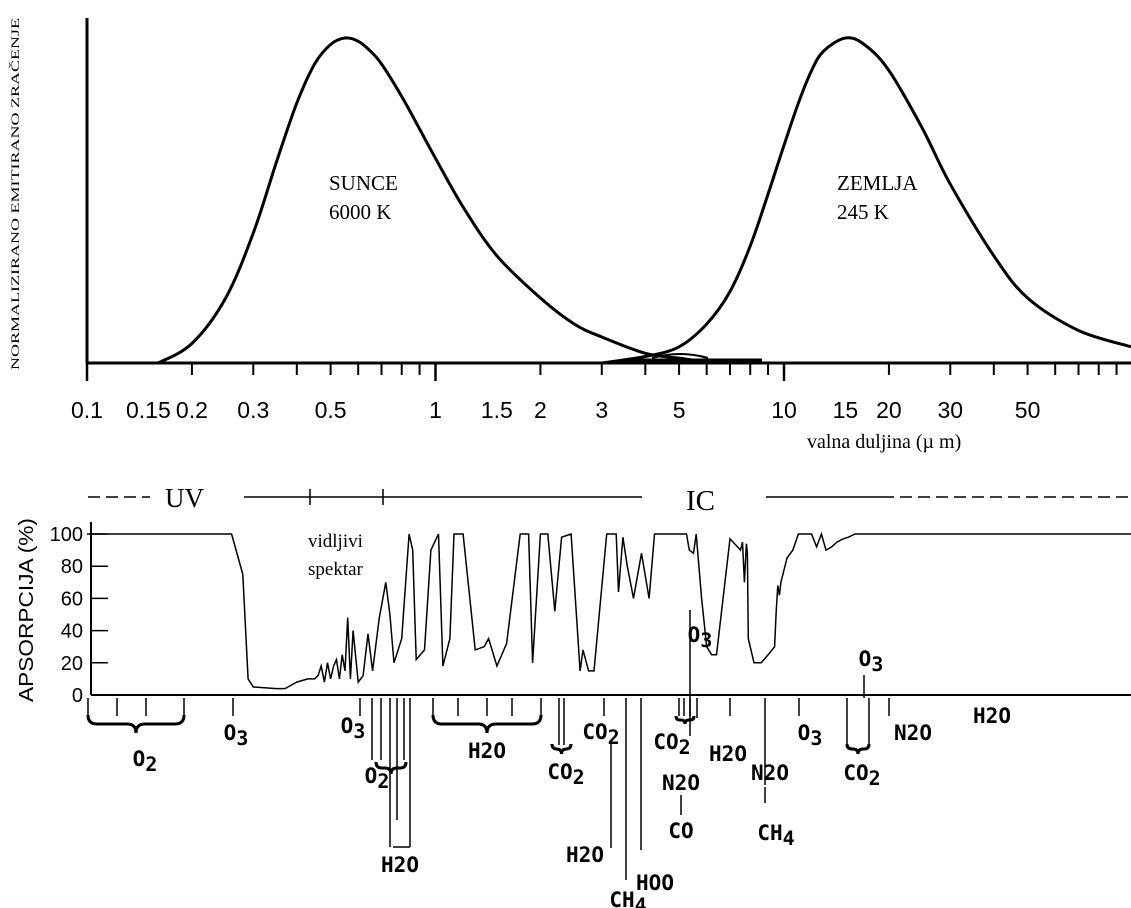  Describe the element at coordinates (601, 410) in the screenshot. I see `x-tick-label: 3` at that location.